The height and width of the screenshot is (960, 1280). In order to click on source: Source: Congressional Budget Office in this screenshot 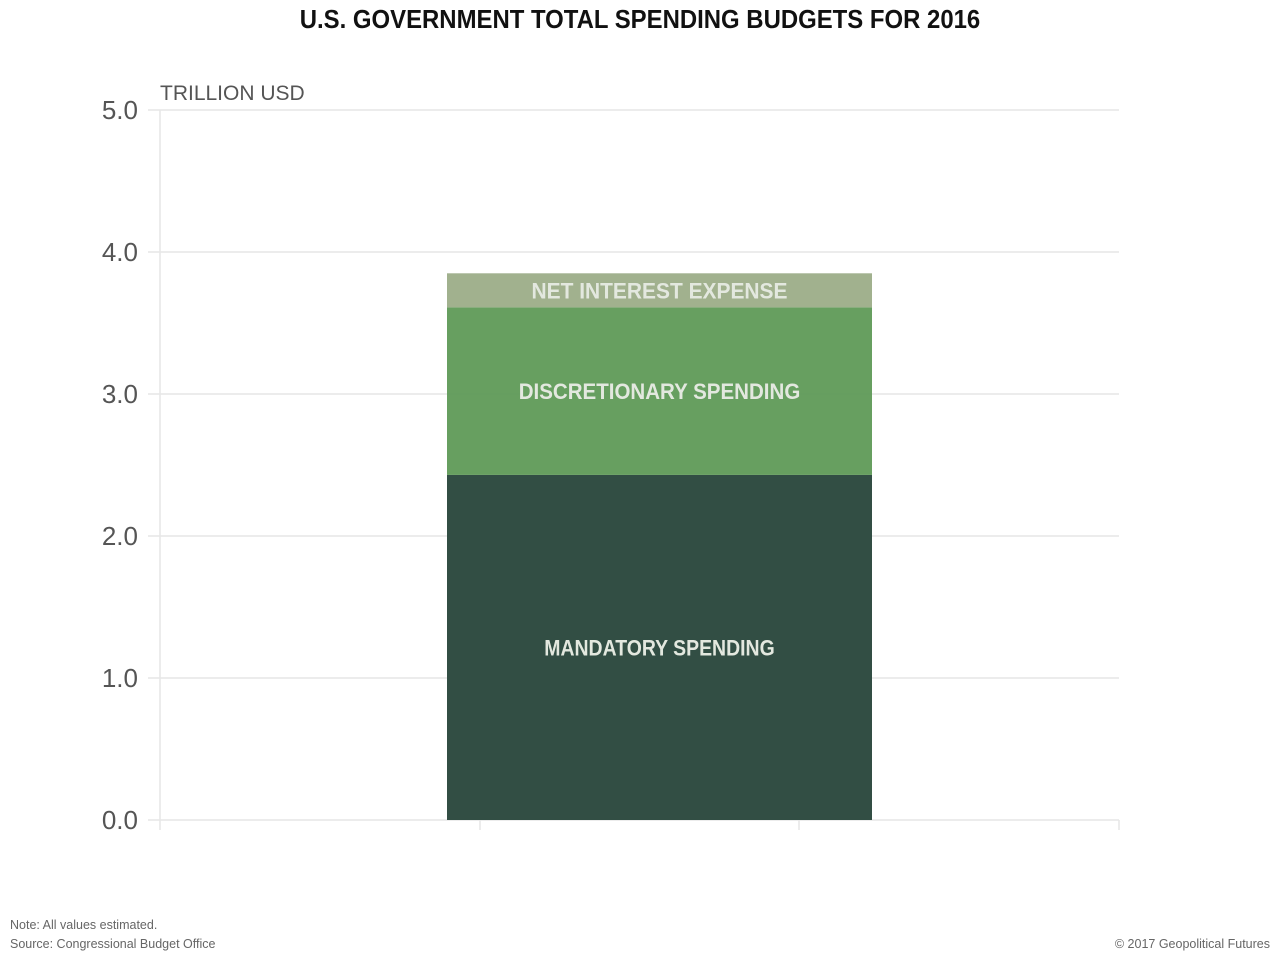, I will do `click(113, 944)`.